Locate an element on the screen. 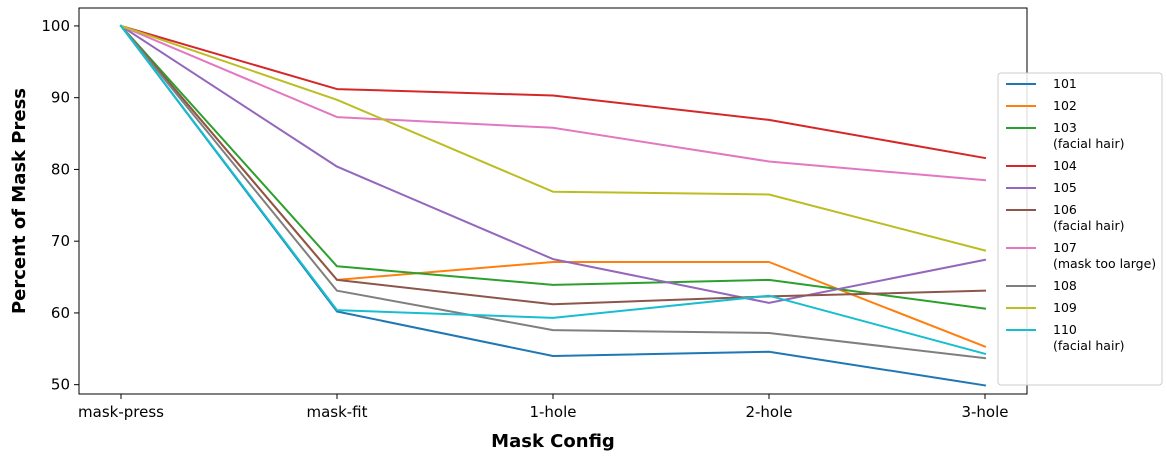 Image resolution: width=1167 pixels, height=456 pixels. x-tick-label: 2-hole is located at coordinates (768, 412).